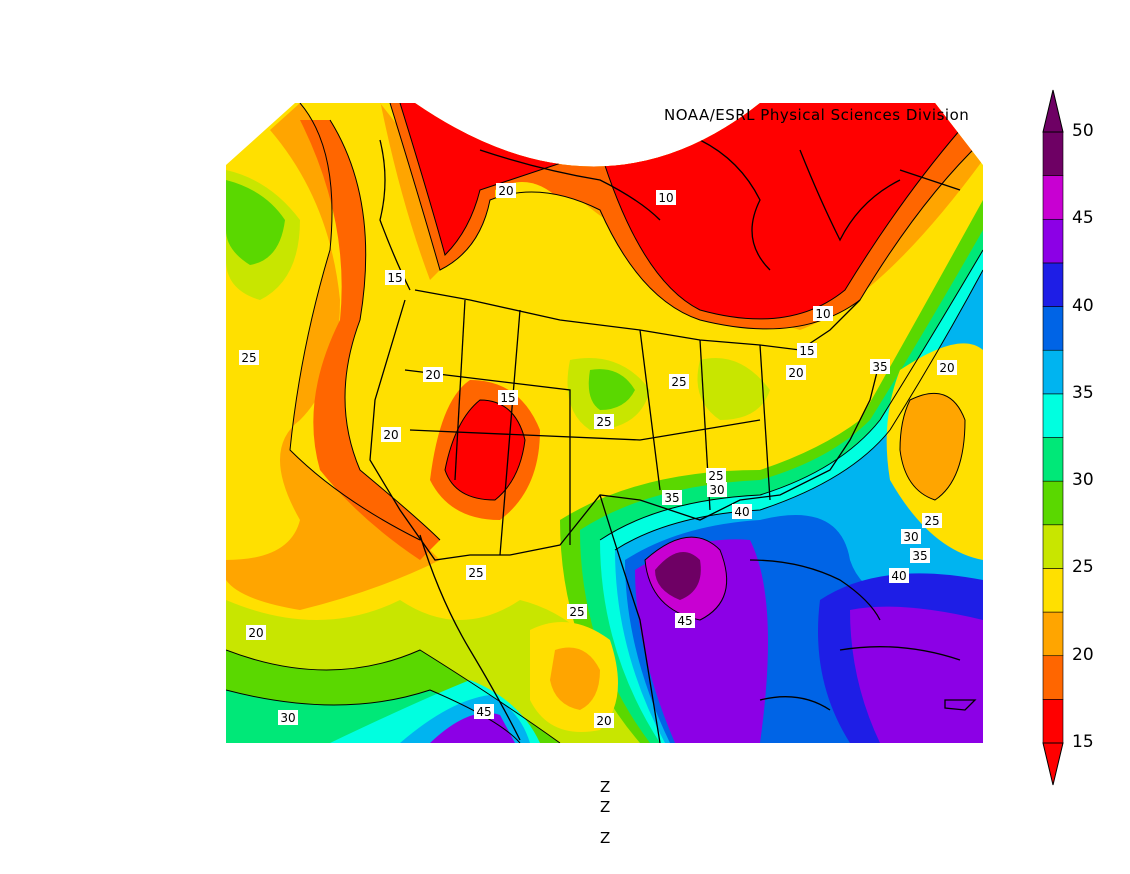  What do you see at coordinates (1053, 111) in the screenshot?
I see `colorbar-top-arrow` at bounding box center [1053, 111].